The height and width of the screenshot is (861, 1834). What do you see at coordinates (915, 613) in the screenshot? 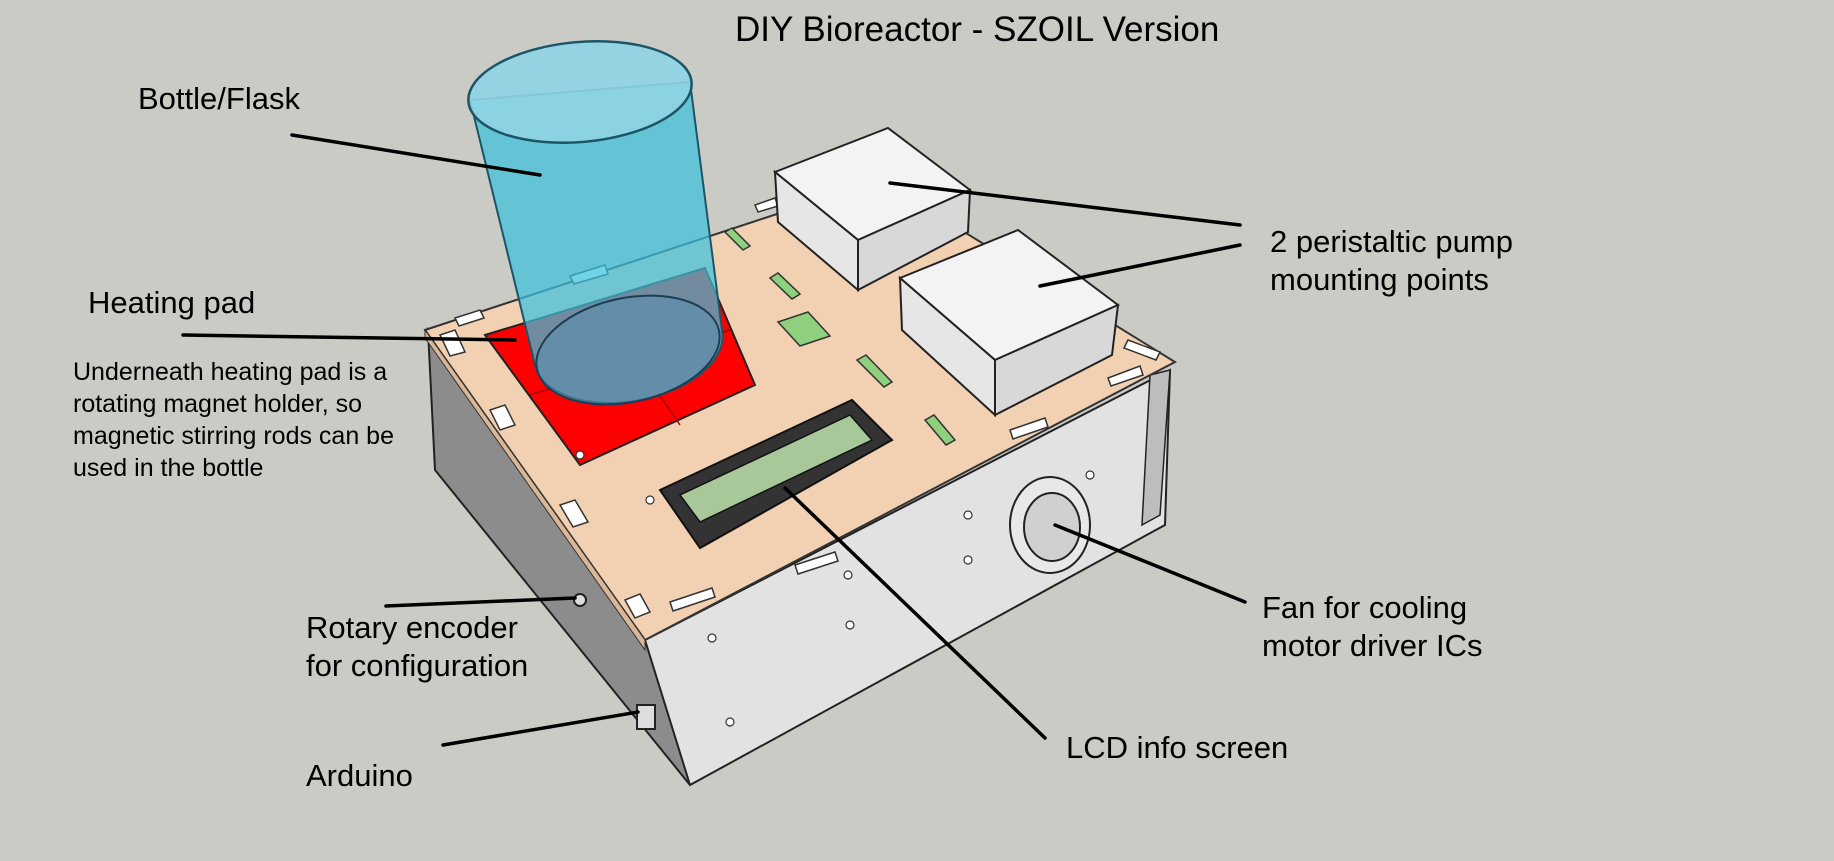
I see `leader-line-lcd` at bounding box center [915, 613].